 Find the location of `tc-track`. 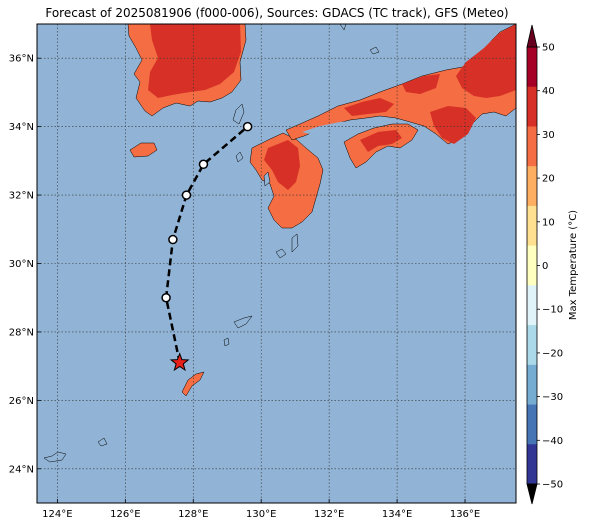

tc-track is located at coordinates (207, 246).